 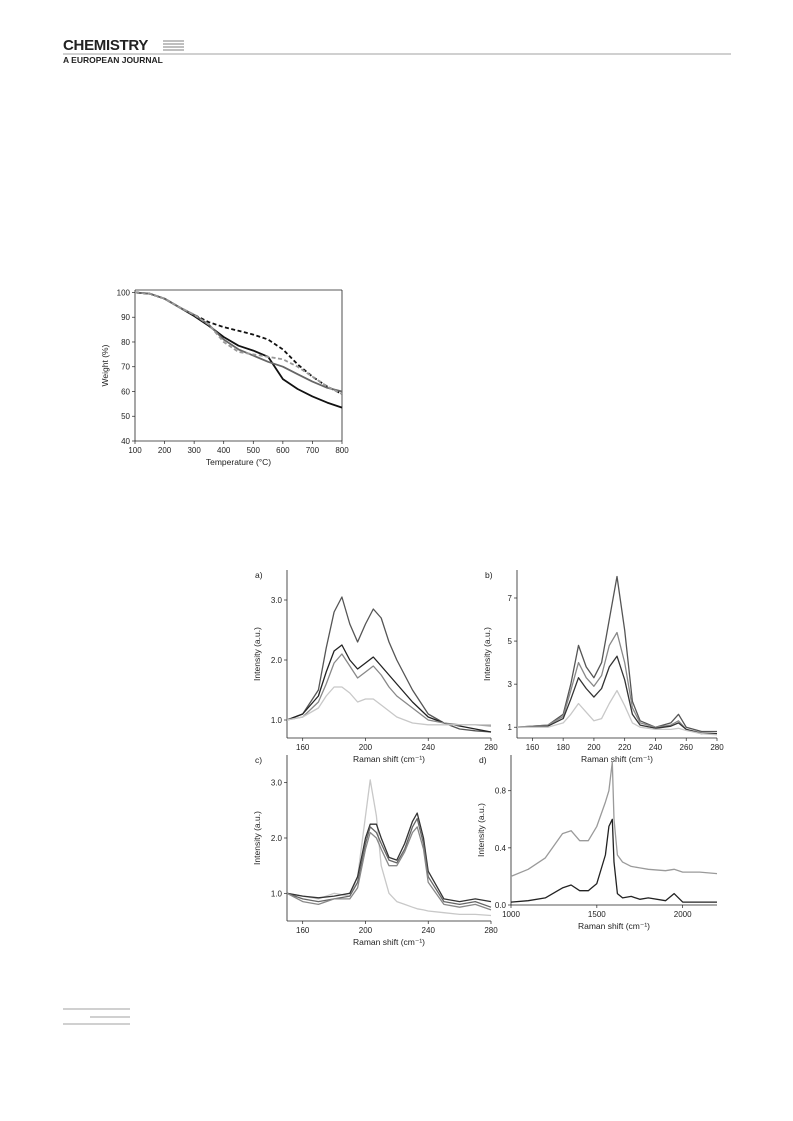 I want to click on x-tick-label: 180, so click(x=563, y=747).